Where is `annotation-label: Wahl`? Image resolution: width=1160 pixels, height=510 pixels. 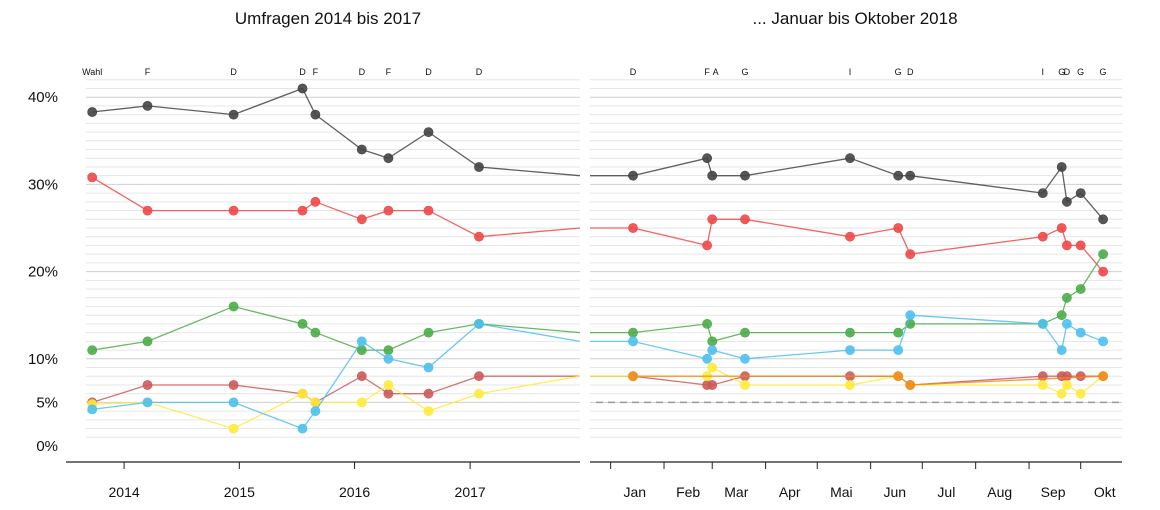
annotation-label: Wahl is located at coordinates (92, 72).